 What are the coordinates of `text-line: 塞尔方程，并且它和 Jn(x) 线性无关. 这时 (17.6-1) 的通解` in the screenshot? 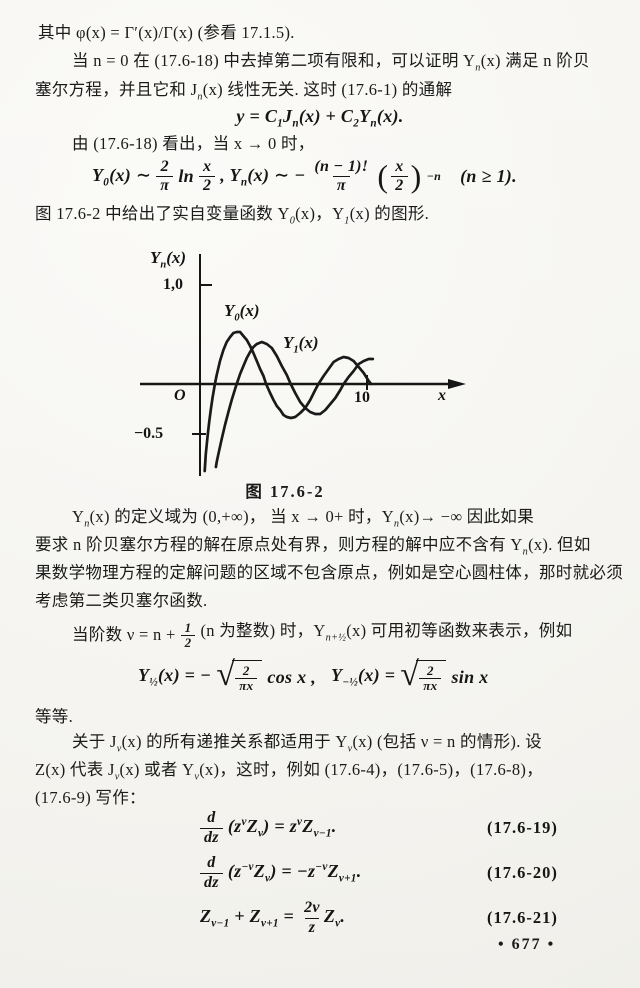 It's located at (244, 91).